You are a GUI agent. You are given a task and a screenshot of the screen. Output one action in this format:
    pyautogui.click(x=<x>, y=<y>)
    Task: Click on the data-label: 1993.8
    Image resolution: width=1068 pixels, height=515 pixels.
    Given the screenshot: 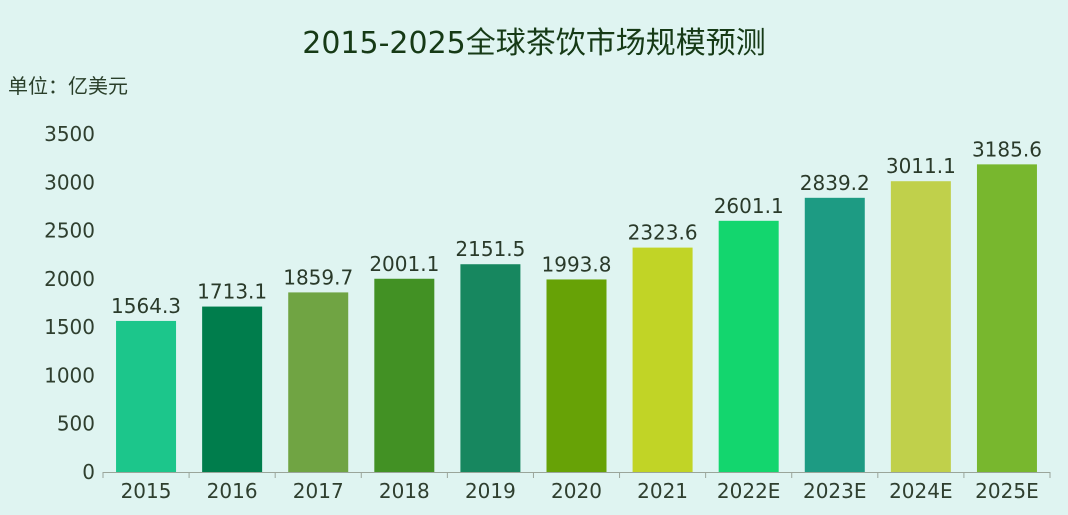 What is the action you would take?
    pyautogui.click(x=577, y=264)
    